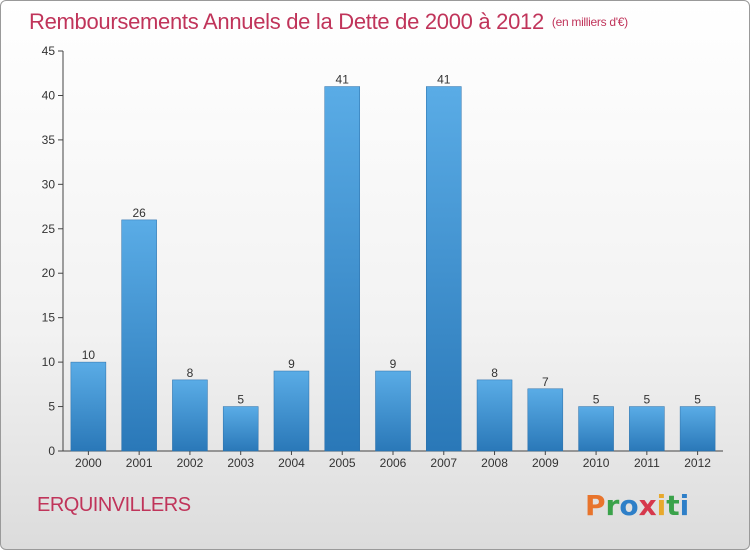 The image size is (750, 550). Describe the element at coordinates (647, 463) in the screenshot. I see `x-tick-label: 2011` at that location.